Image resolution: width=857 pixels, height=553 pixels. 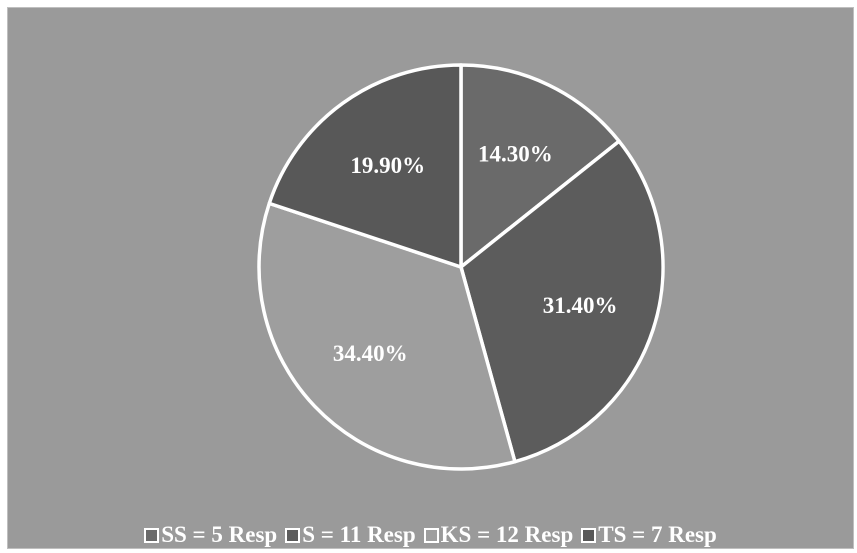 What do you see at coordinates (359, 534) in the screenshot?
I see `legend-label-1: S = 11 Resp` at bounding box center [359, 534].